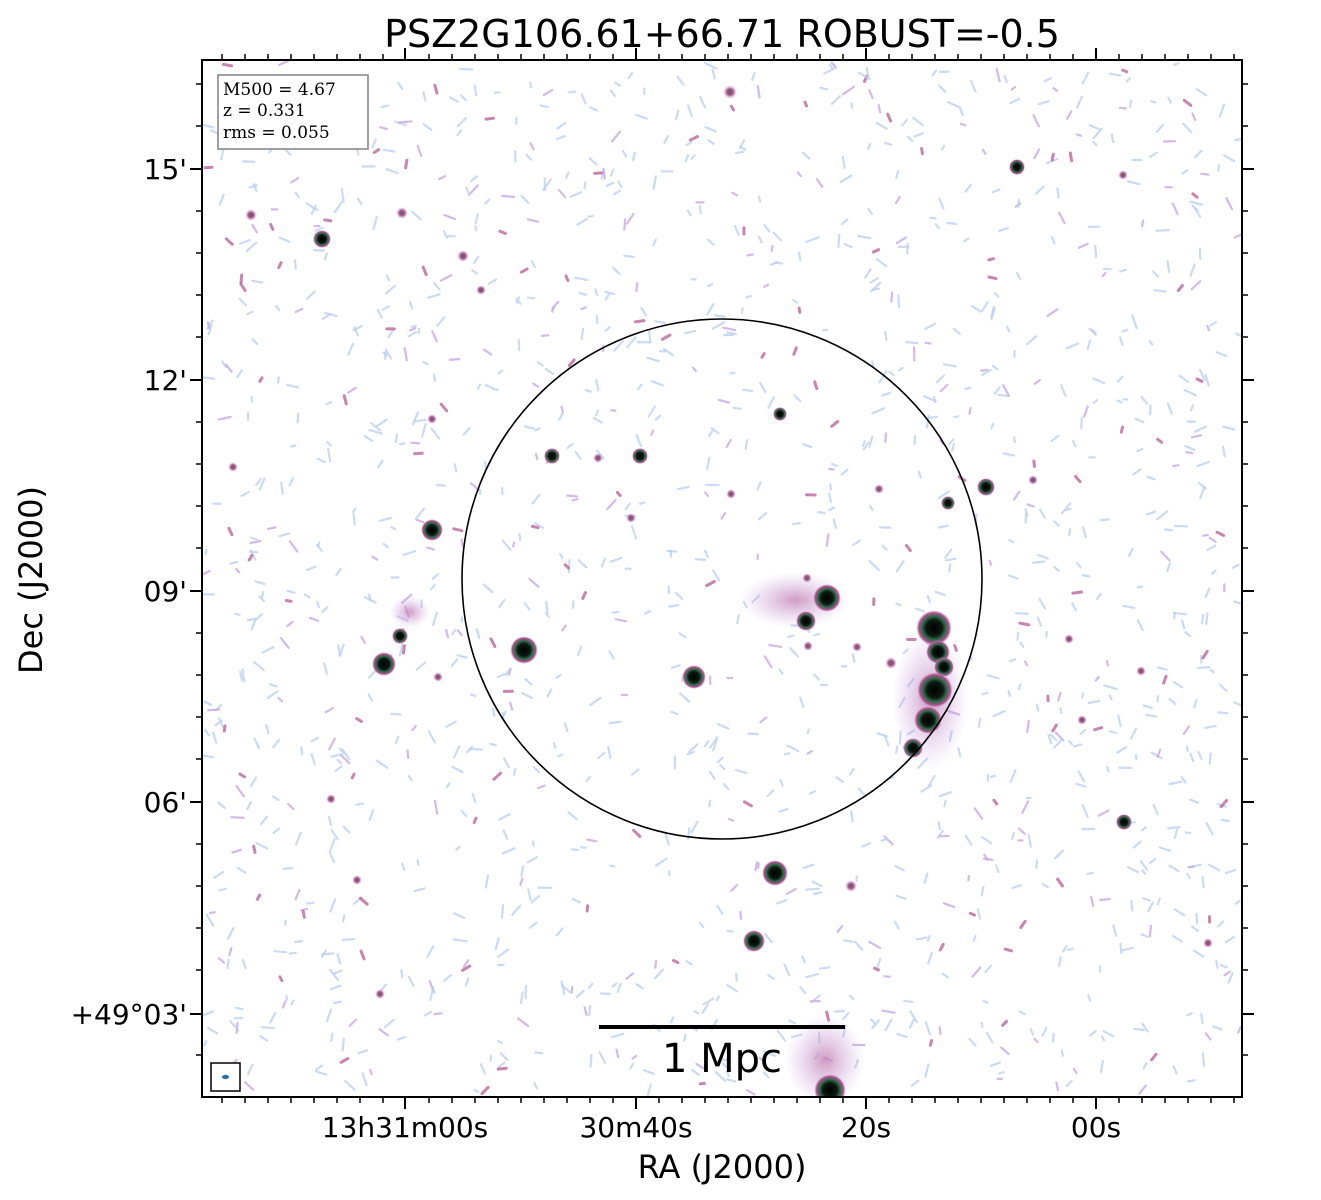 This screenshot has height=1200, width=1321. Describe the element at coordinates (722, 34) in the screenshot. I see `chart-title: PSZ2G106.61+66.71 ROBUST=-0.5` at that location.